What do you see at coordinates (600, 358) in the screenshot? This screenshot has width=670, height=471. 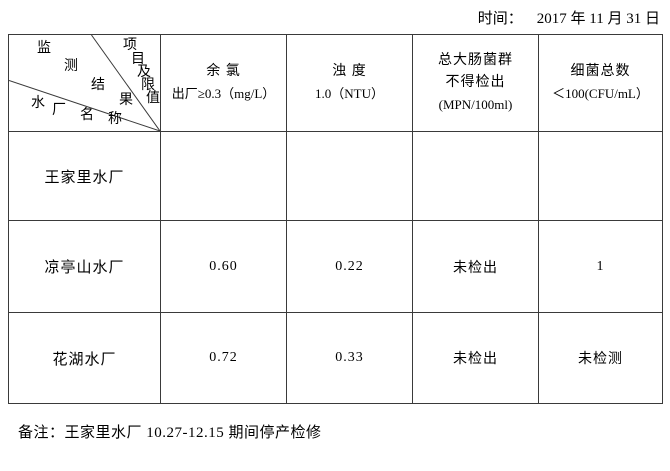 I see `value-cell: 未检测` at bounding box center [600, 358].